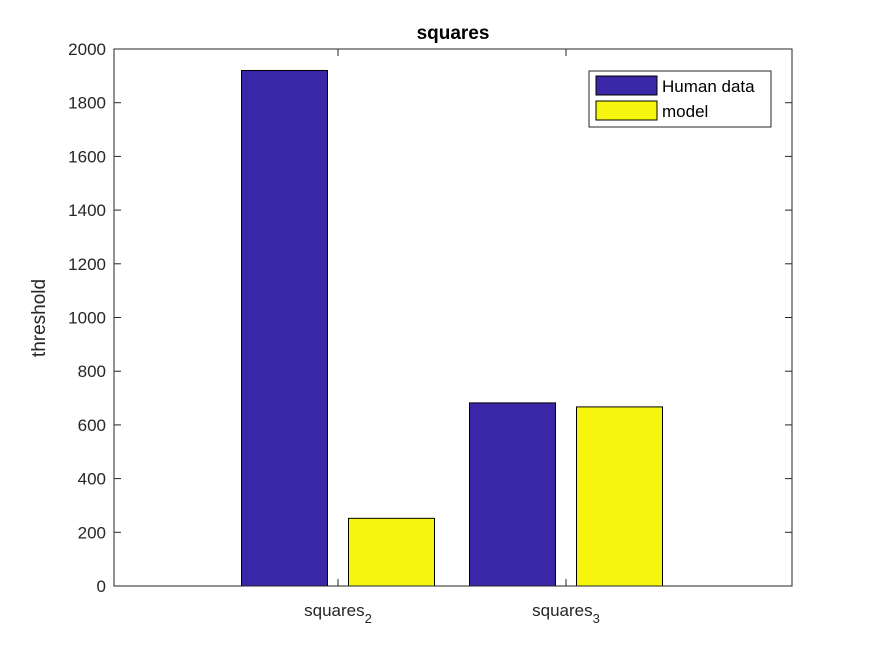  Describe the element at coordinates (87, 210) in the screenshot. I see `y-tick-label: 1400` at that location.